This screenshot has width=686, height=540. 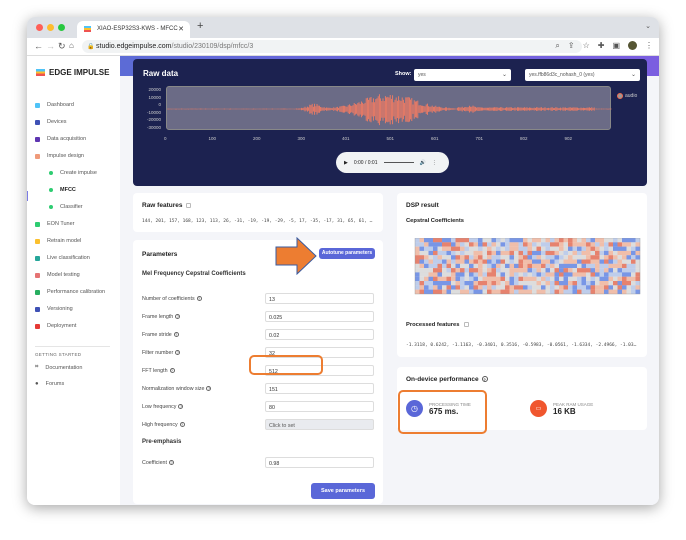 I want to click on legend-audio: audio, so click(x=627, y=96).